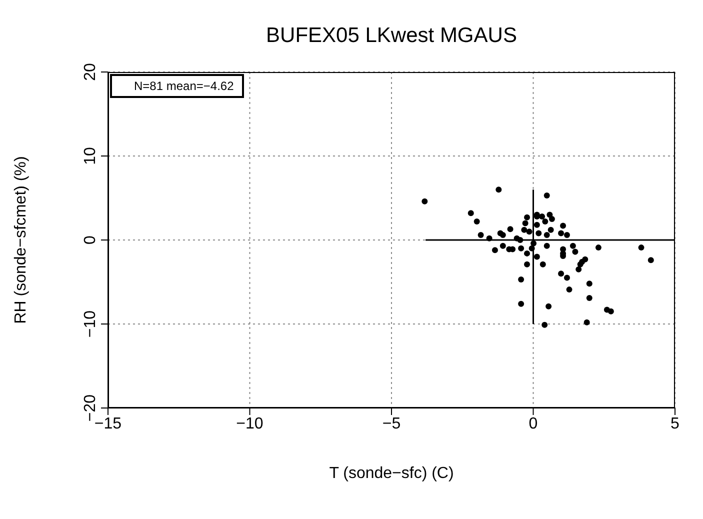  I want to click on y-tick-label: 20, so click(90, 72).